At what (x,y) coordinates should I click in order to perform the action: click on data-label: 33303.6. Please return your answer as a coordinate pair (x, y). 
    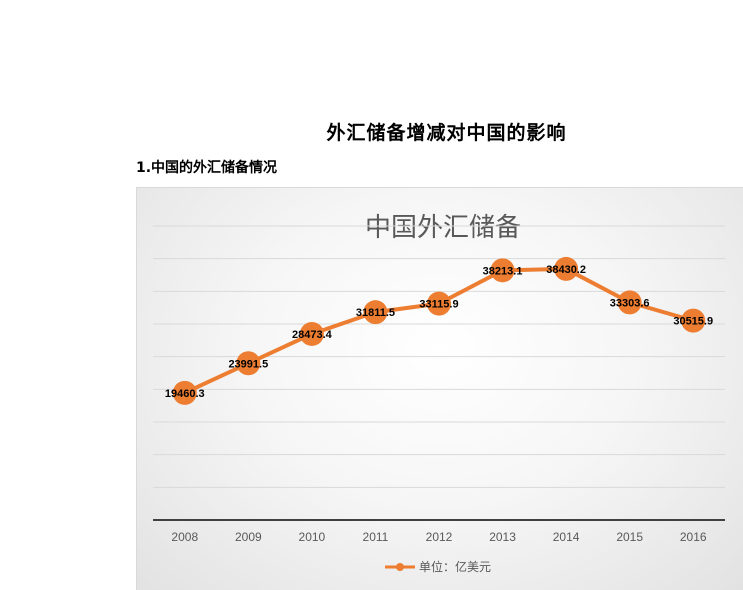
    Looking at the image, I should click on (630, 303).